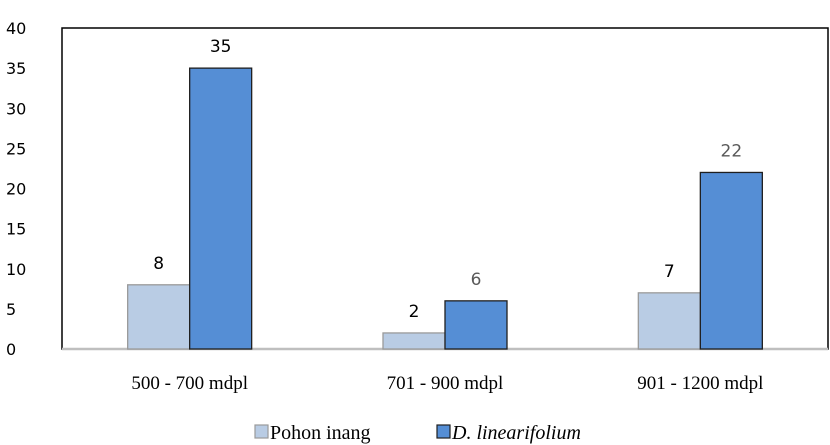 Image resolution: width=830 pixels, height=445 pixels. What do you see at coordinates (732, 151) in the screenshot?
I see `data-label: 22` at bounding box center [732, 151].